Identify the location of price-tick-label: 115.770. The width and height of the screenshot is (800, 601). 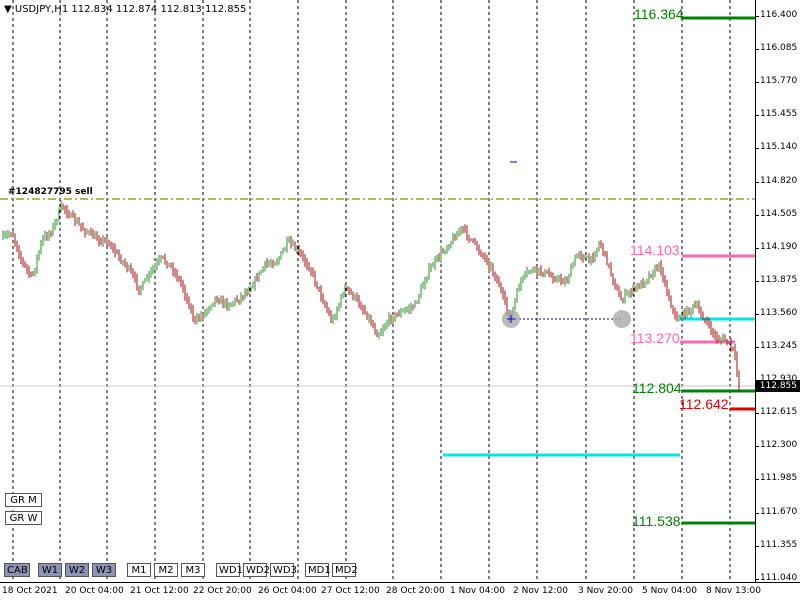
(779, 81).